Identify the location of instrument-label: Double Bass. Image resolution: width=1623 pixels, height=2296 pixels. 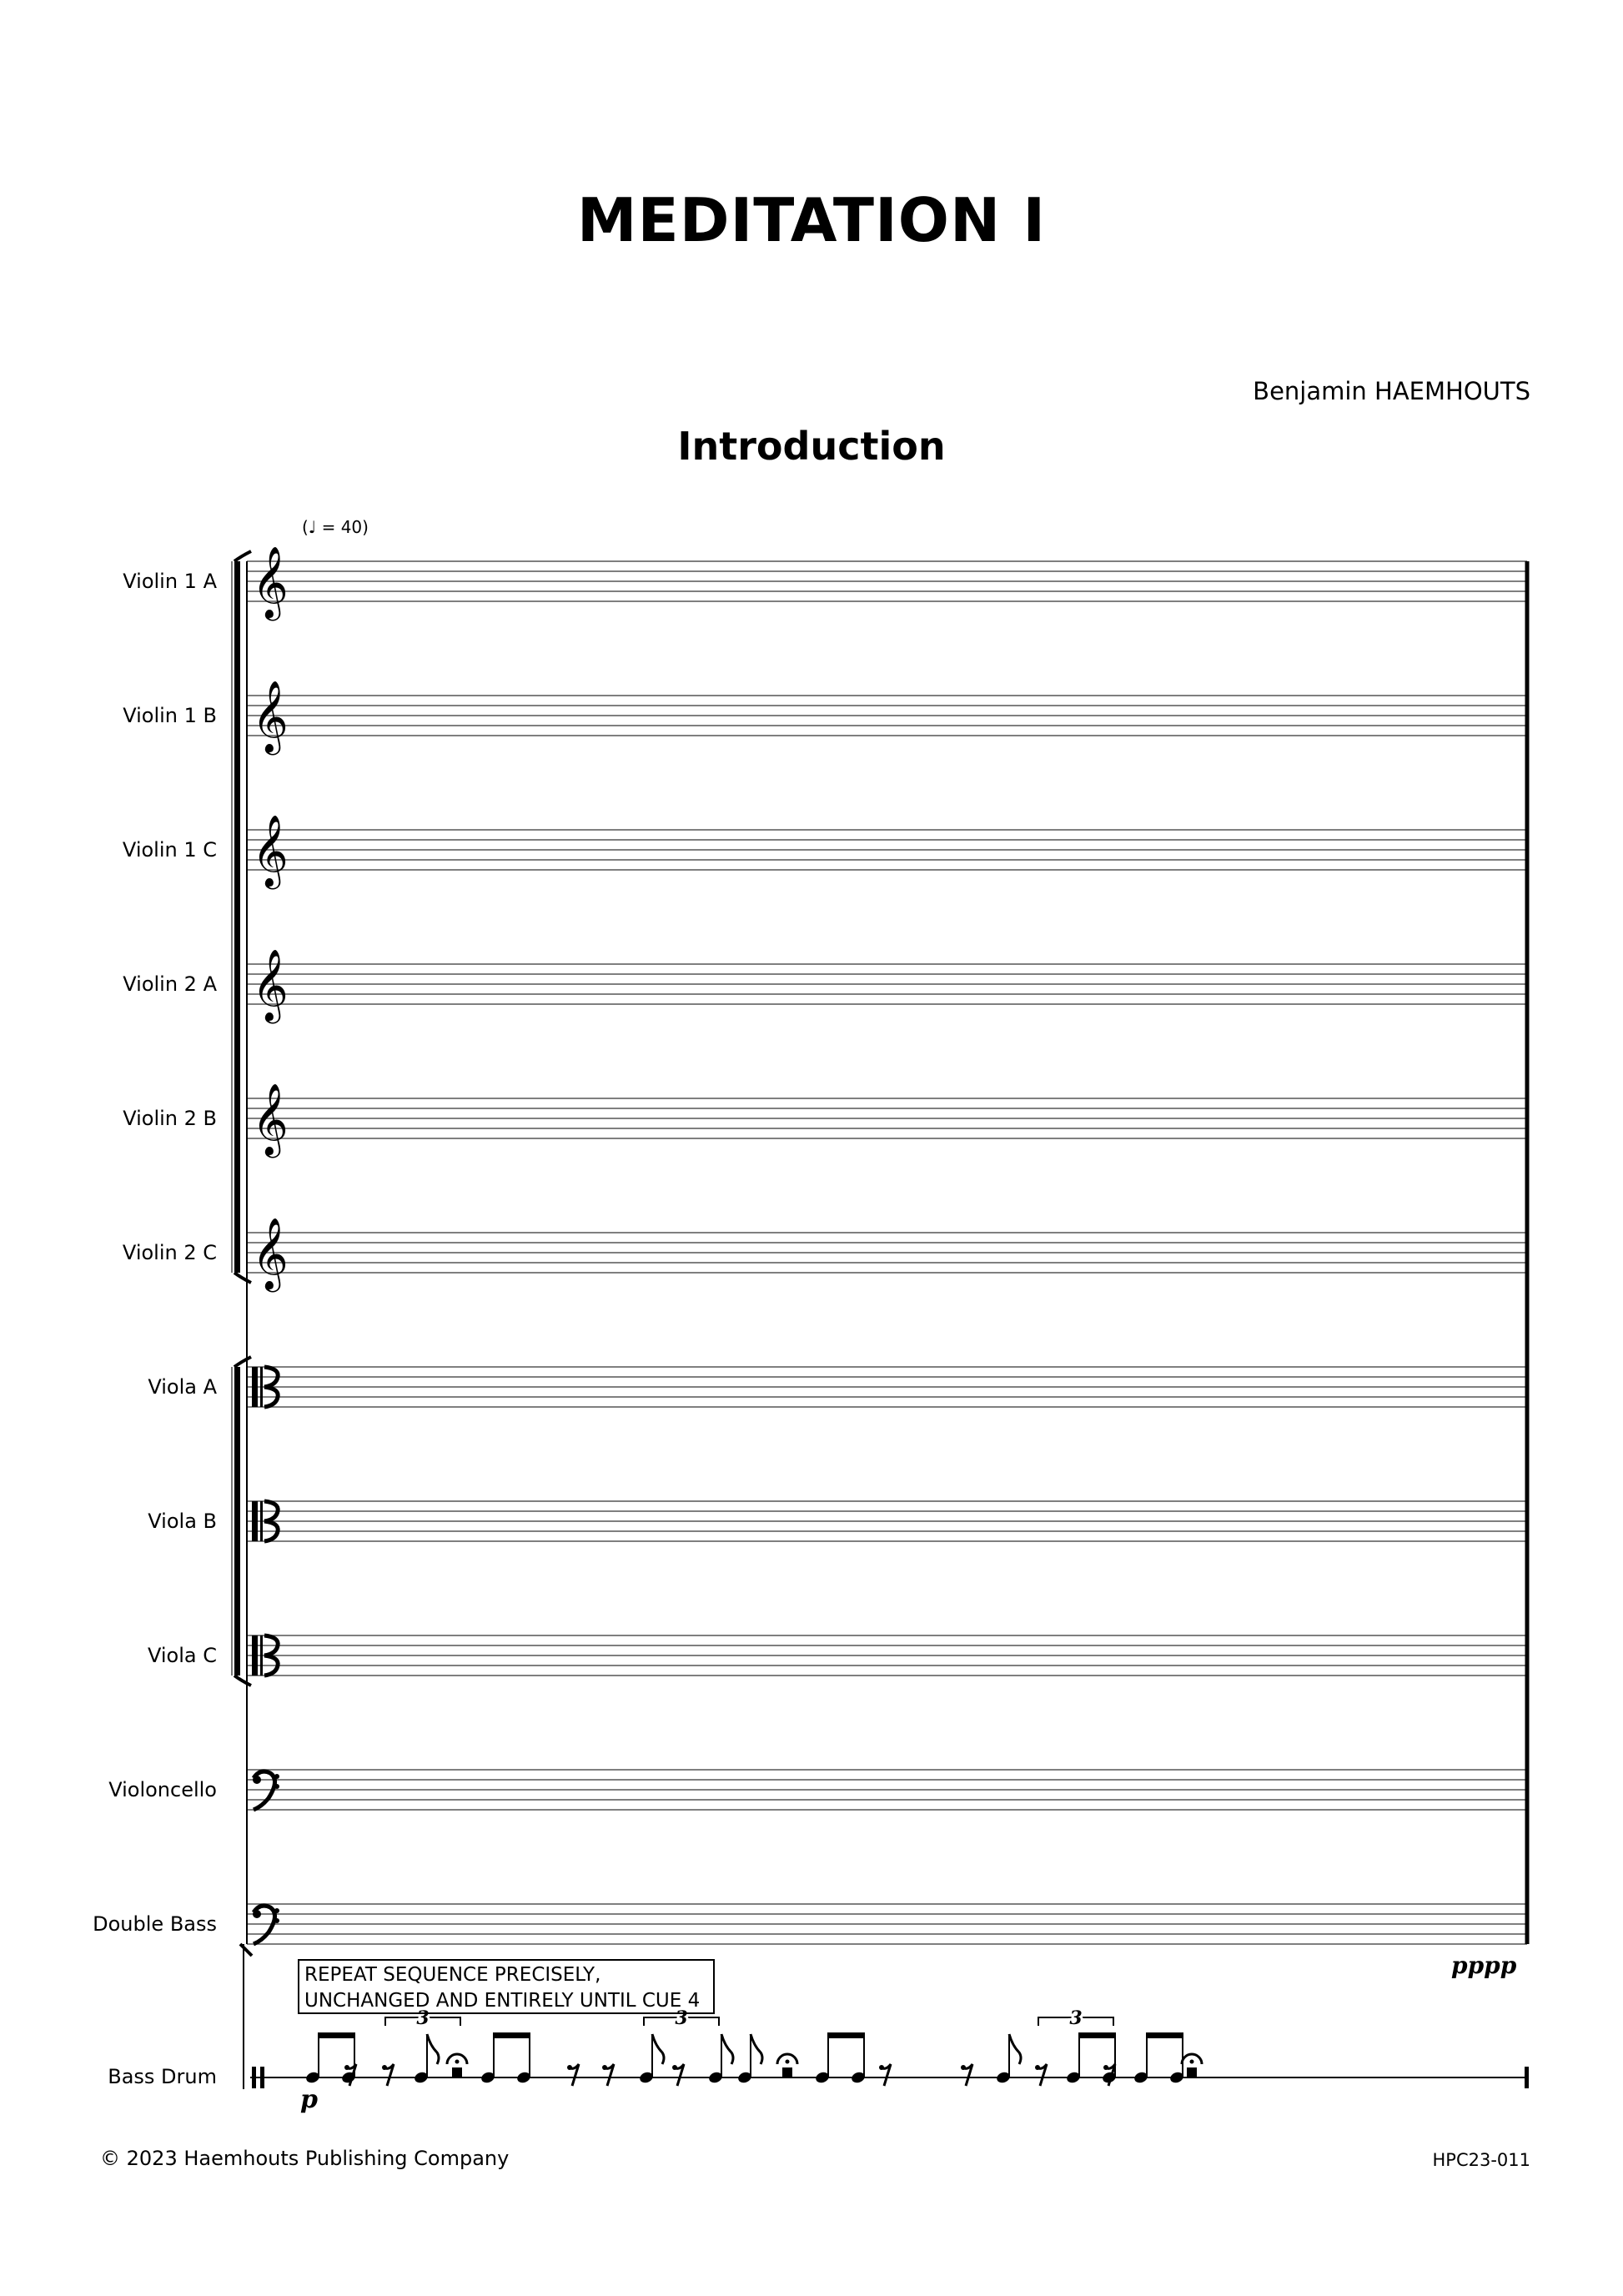
(155, 1924).